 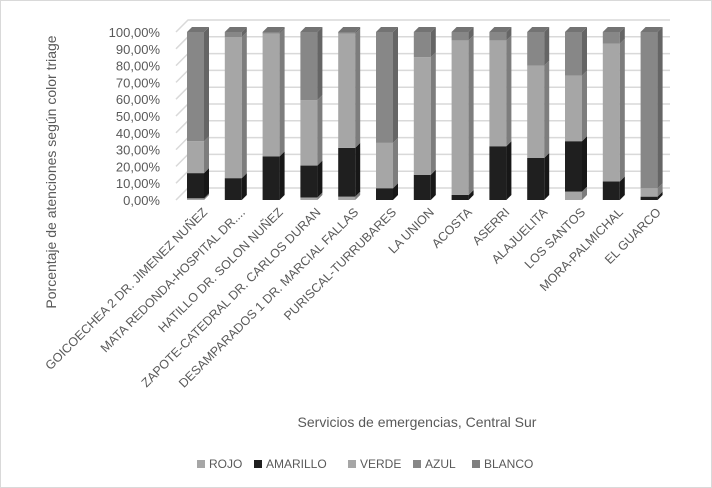 I want to click on legend-label: ROJO, so click(x=225, y=464).